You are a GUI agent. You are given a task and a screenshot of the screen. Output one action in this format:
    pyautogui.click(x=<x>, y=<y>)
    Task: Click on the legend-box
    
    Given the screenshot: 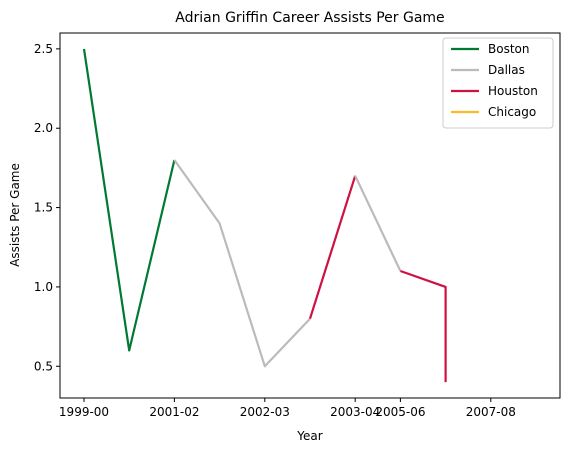 What is the action you would take?
    pyautogui.click(x=498, y=83)
    